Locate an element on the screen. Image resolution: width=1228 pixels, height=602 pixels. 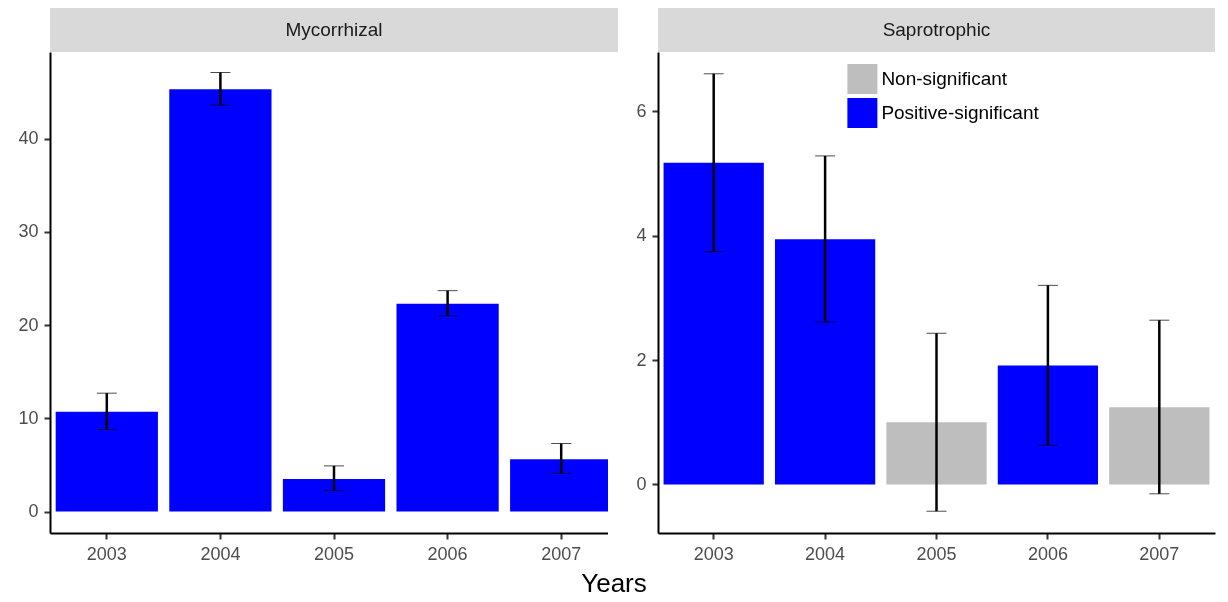
chart-title: Saprotrophic is located at coordinates (936, 30).